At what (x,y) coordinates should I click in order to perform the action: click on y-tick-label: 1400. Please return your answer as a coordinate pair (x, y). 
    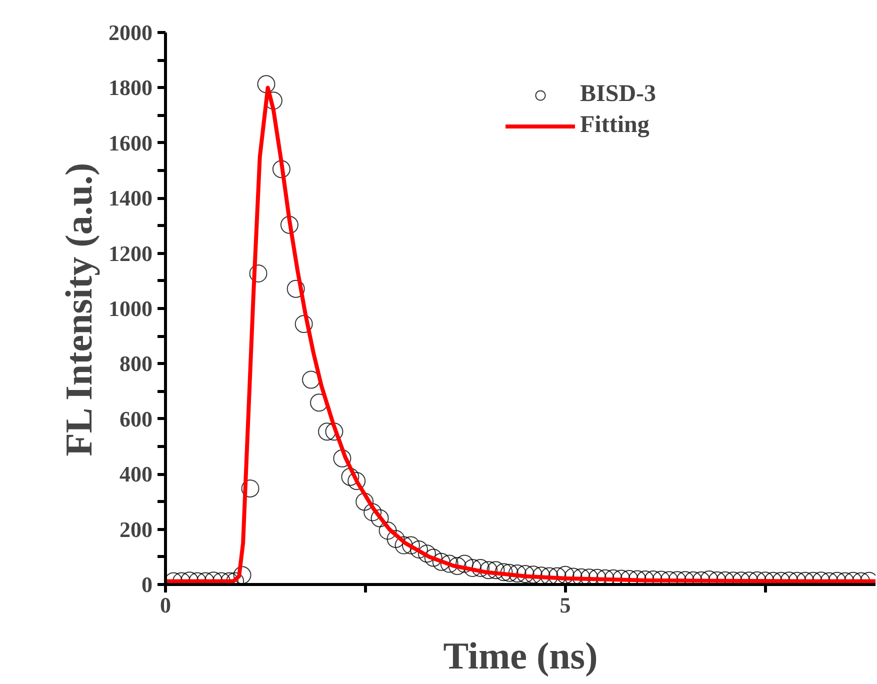
    Looking at the image, I should click on (130, 198).